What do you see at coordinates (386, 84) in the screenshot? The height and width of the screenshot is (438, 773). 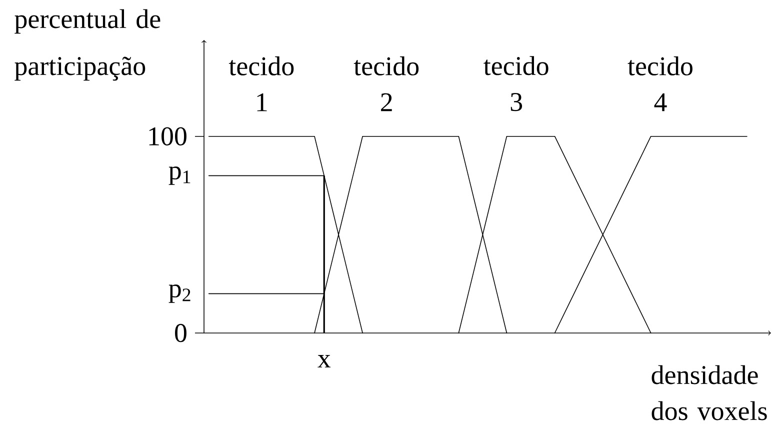 I see `series-label: tecido 2` at bounding box center [386, 84].